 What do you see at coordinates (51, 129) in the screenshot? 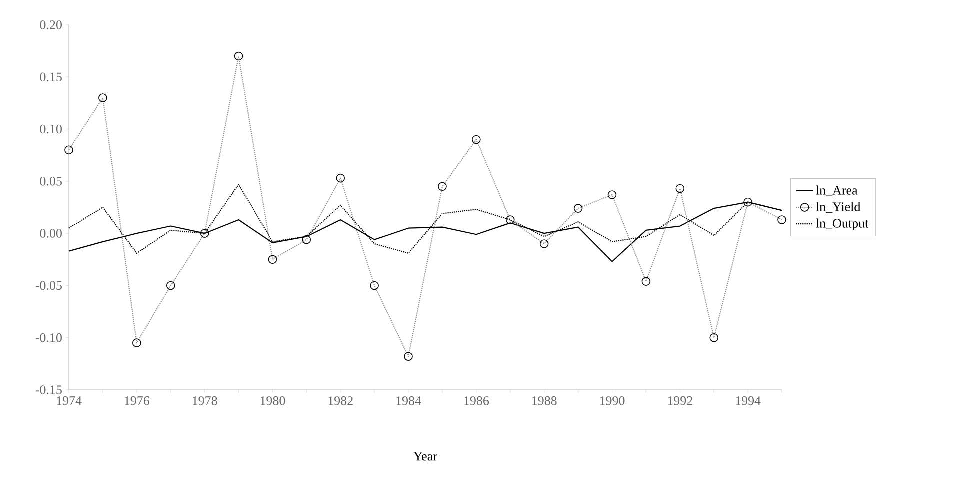
I see `y-tick-label: 0.10` at bounding box center [51, 129].